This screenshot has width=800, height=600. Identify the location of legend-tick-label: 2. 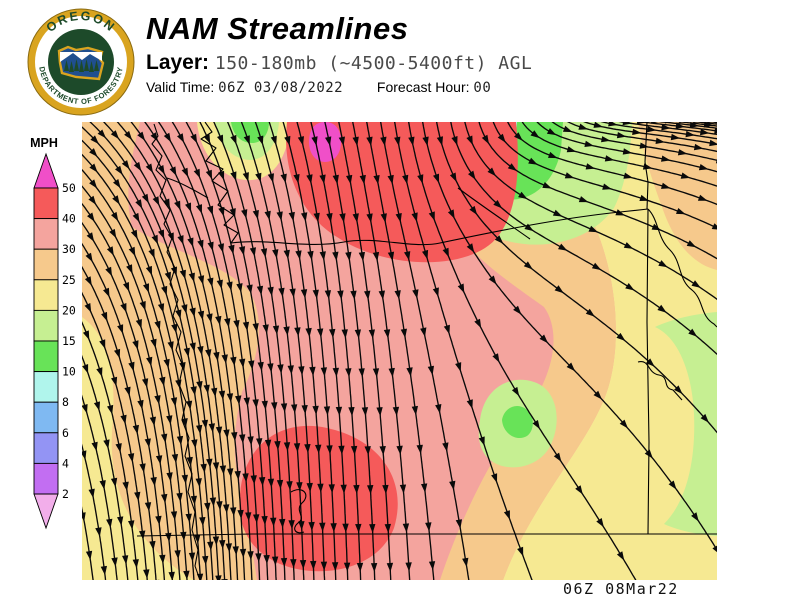
(65, 494).